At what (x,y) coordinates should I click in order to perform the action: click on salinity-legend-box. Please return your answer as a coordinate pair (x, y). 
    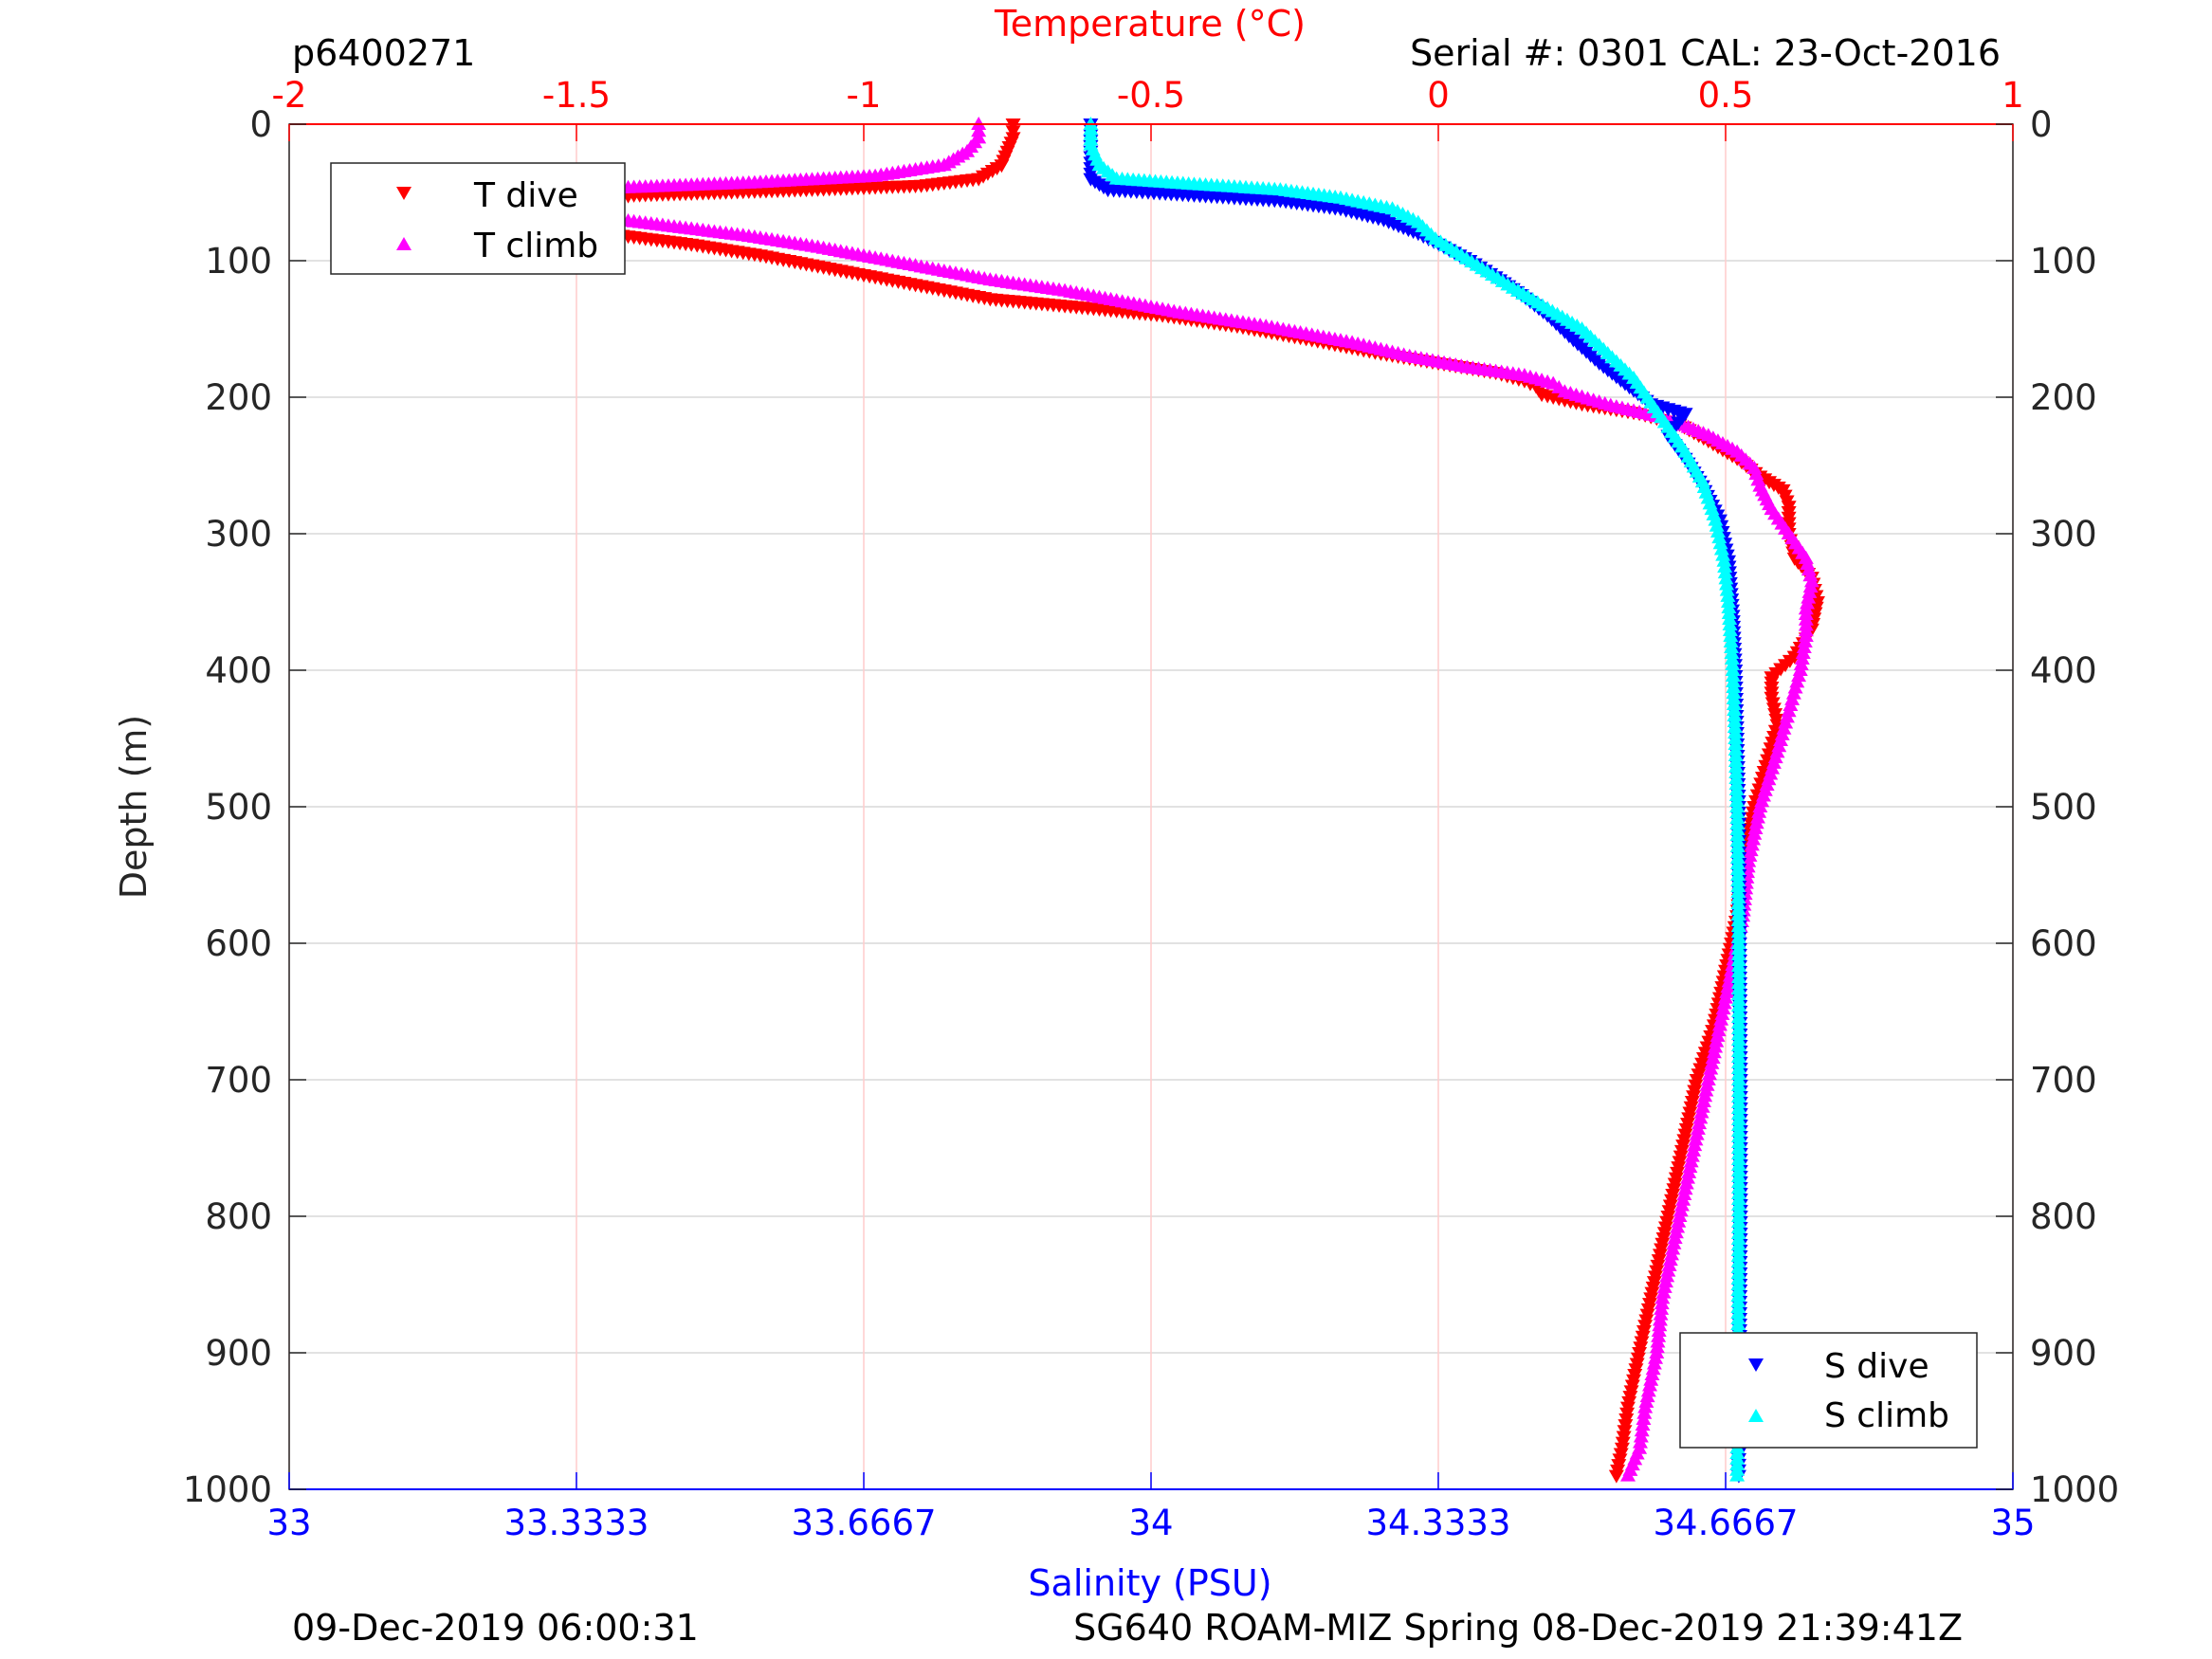
    Looking at the image, I should click on (1828, 1390).